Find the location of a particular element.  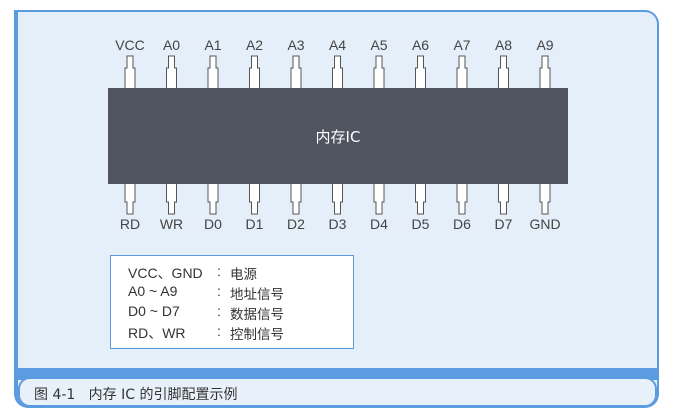

legend-key: VCC、GND is located at coordinates (165, 273).